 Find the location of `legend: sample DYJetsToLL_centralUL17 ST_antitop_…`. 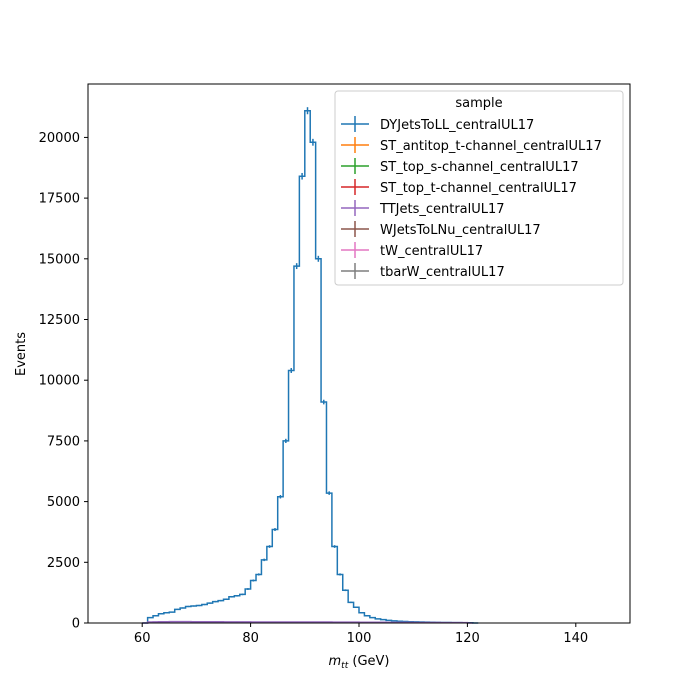

legend: sample DYJetsToLL_centralUL17 ST_antitop_… is located at coordinates (479, 188).